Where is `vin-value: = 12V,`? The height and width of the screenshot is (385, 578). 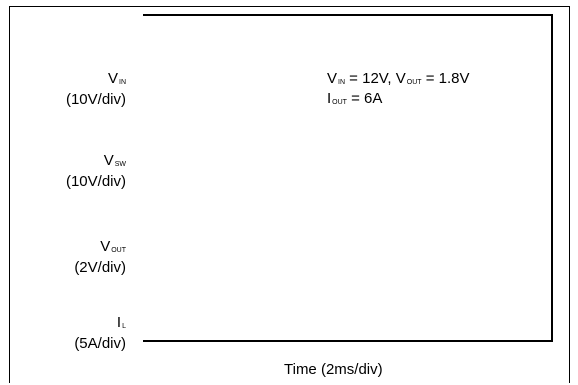 vin-value: = 12V, is located at coordinates (370, 78).